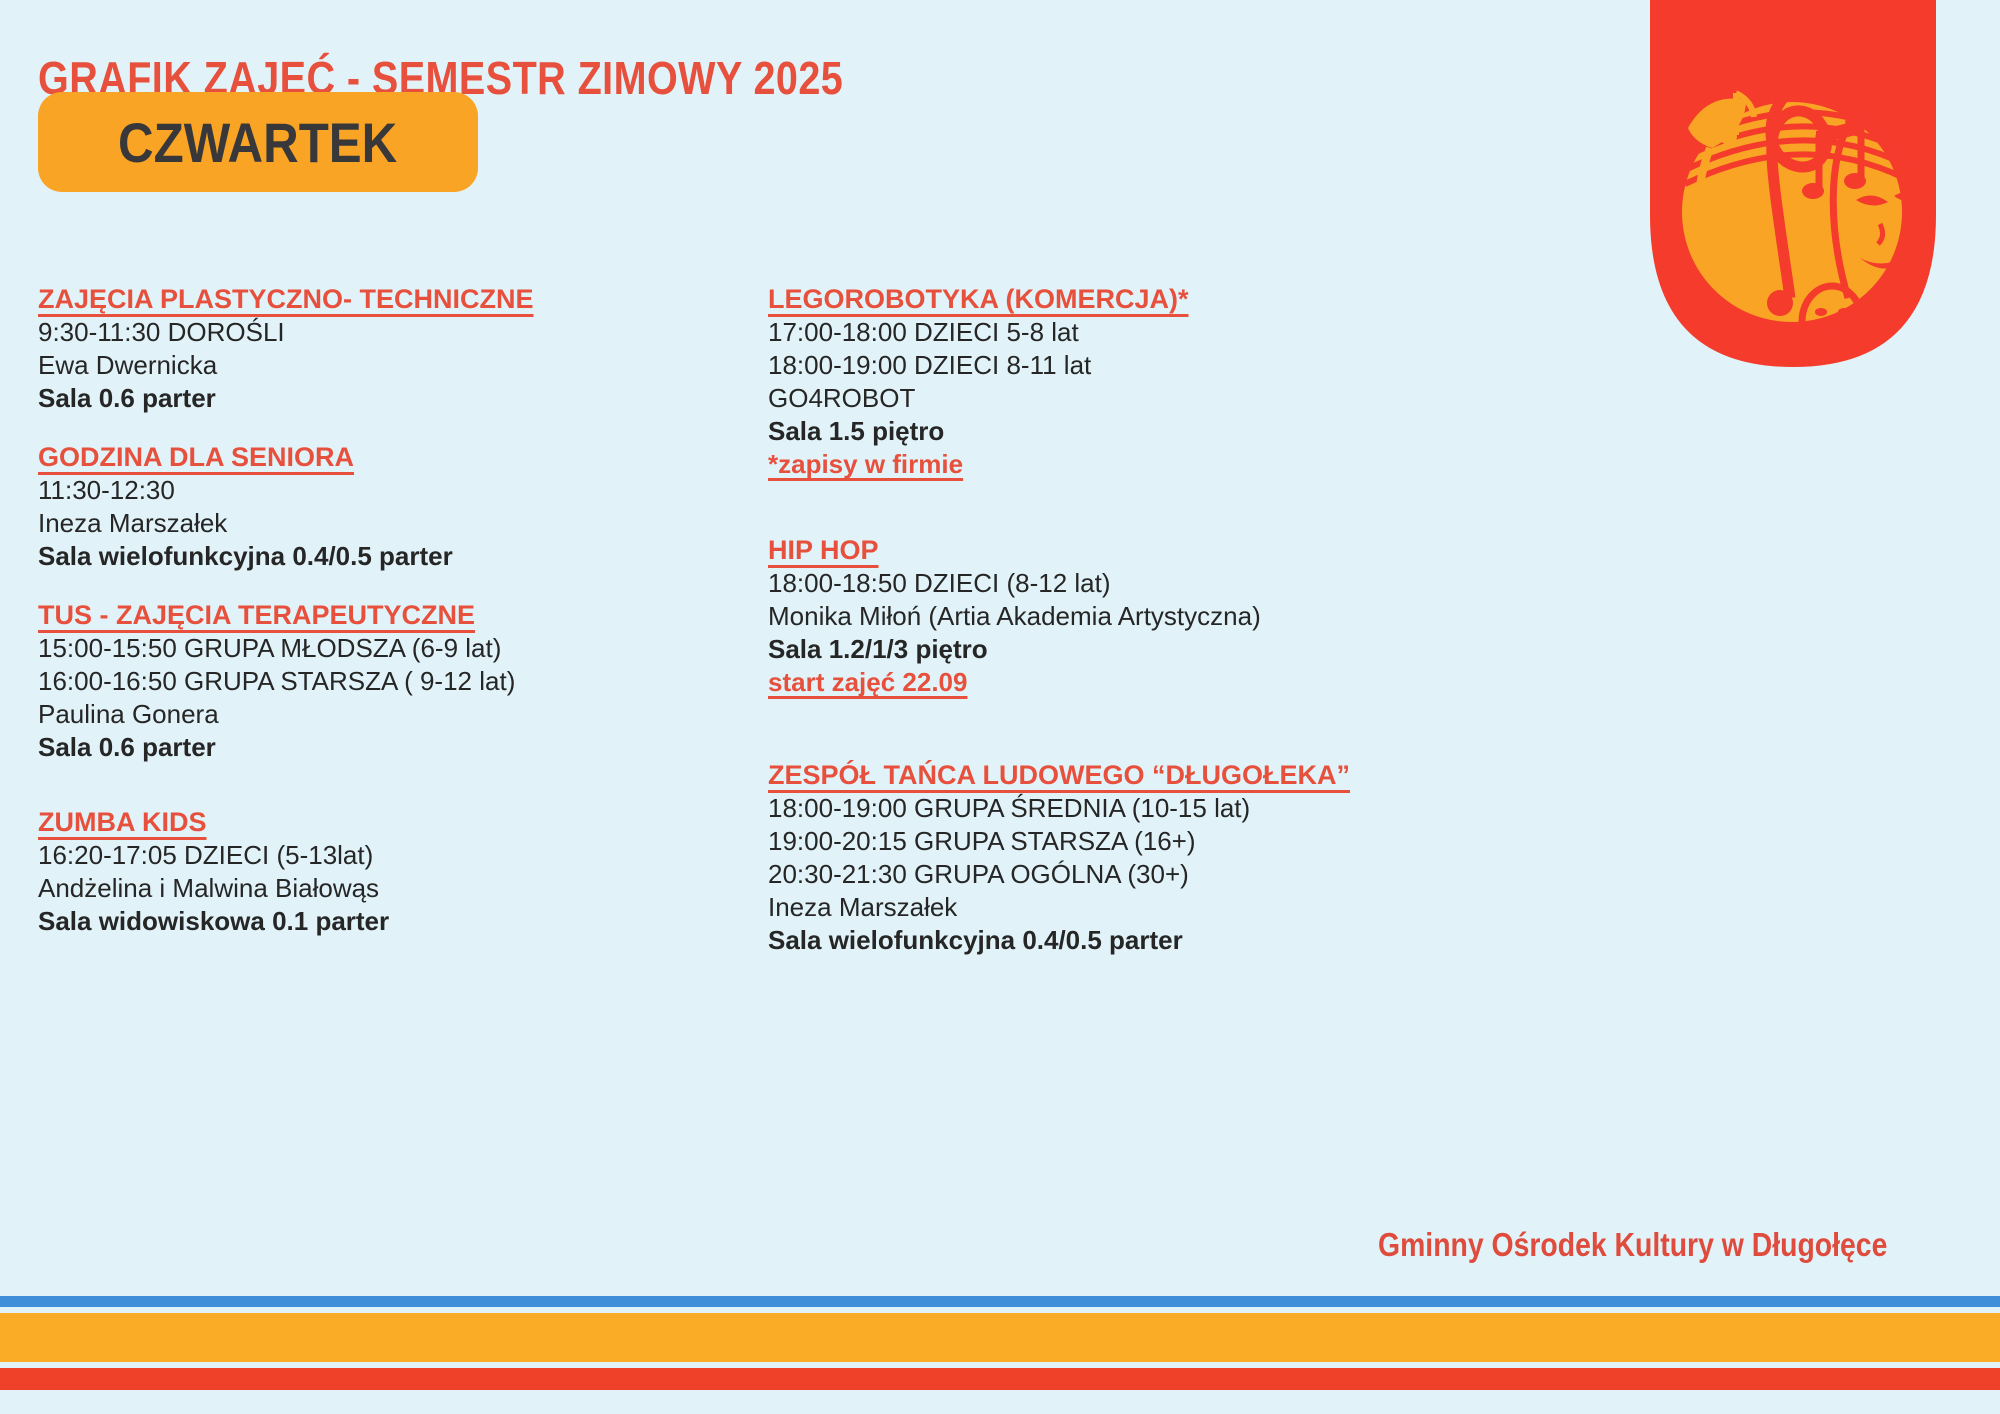 This screenshot has height=1414, width=2000. Describe the element at coordinates (923, 332) in the screenshot. I see `schedule-line: 17:00-18:00 DZIECI 5-8 lat` at that location.